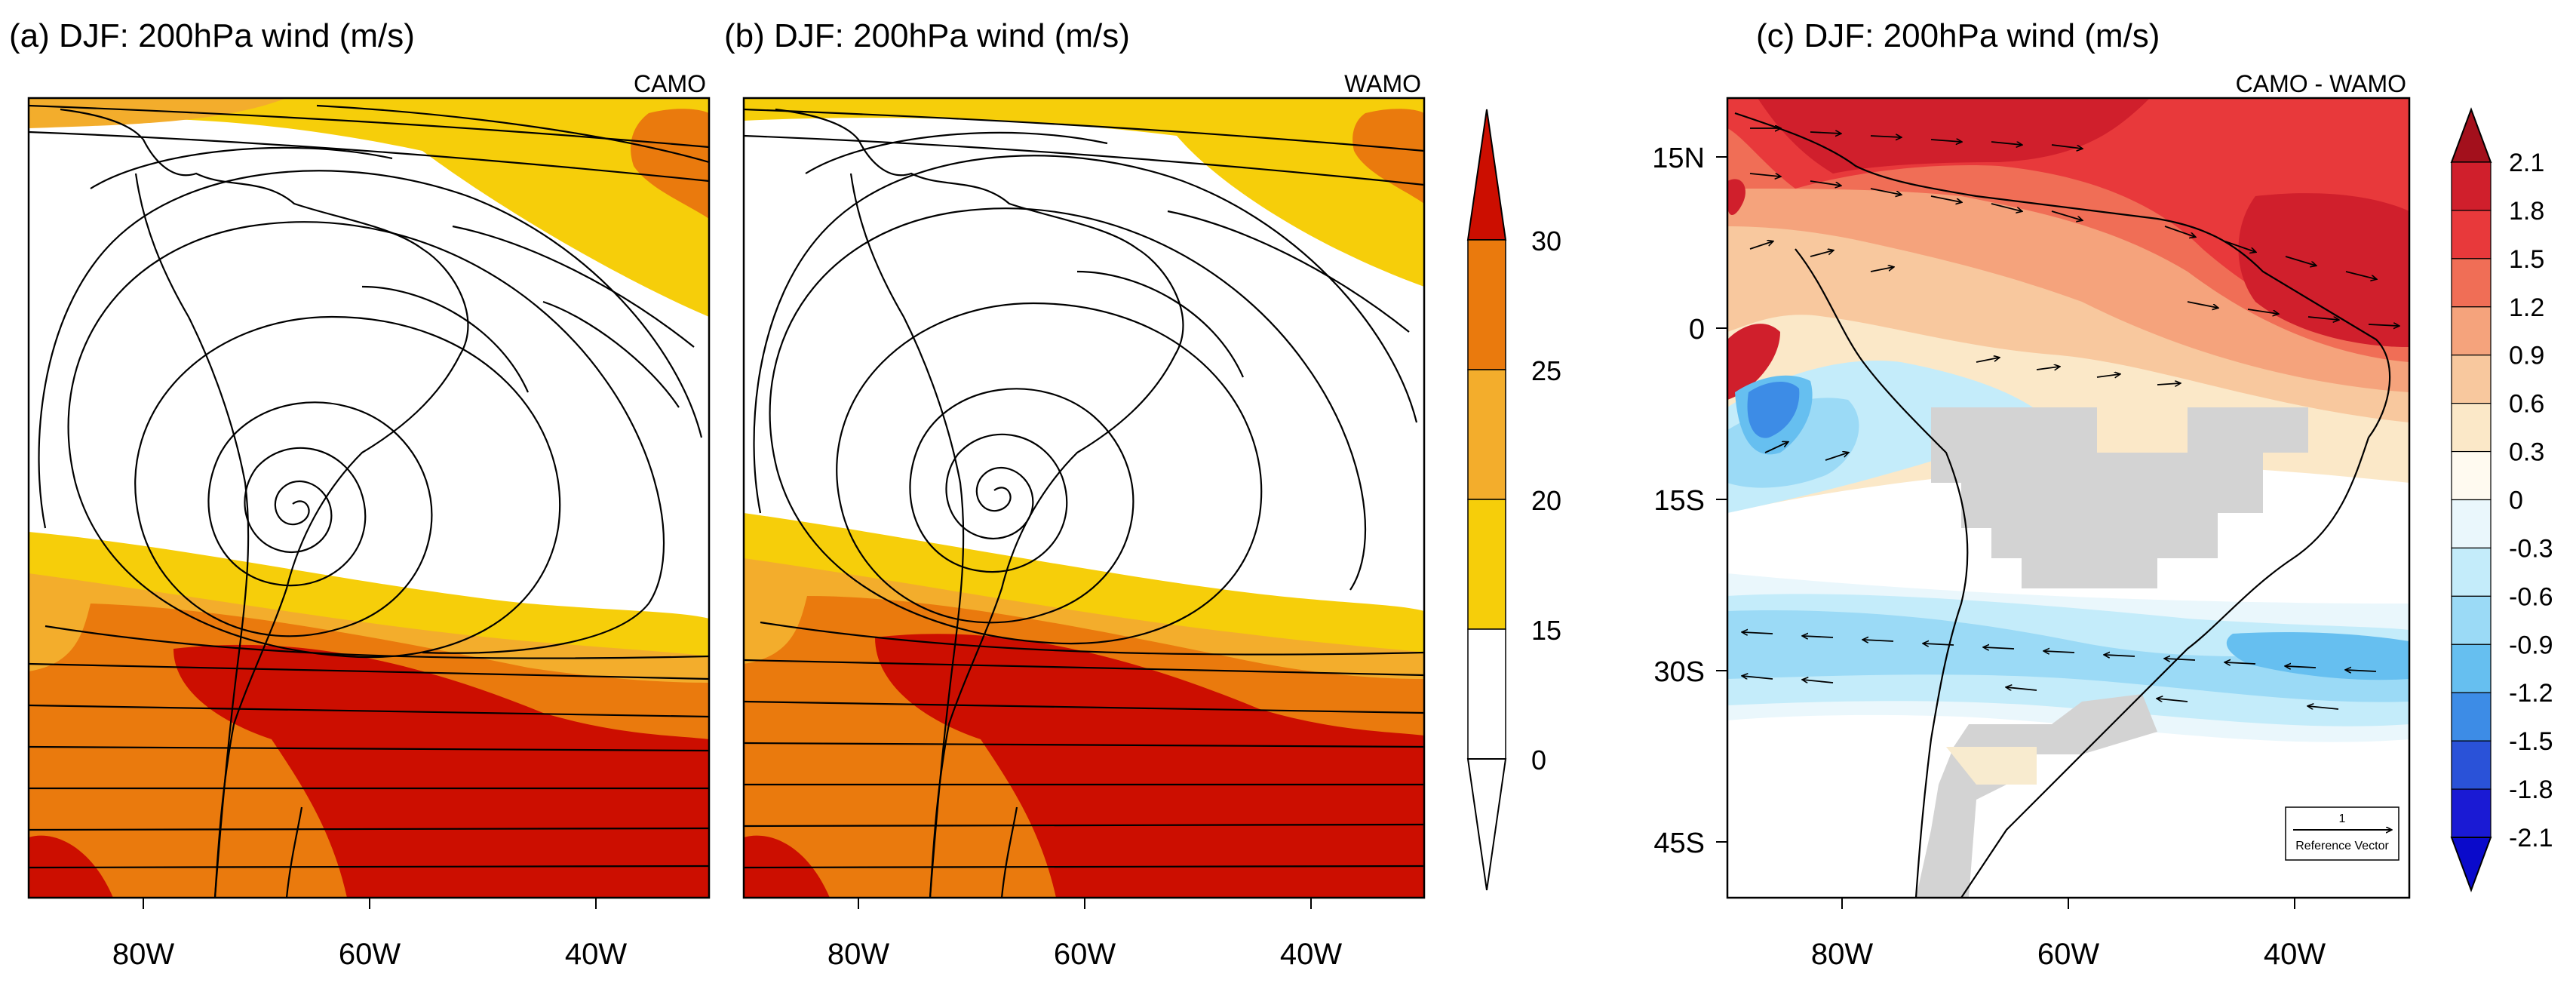  I want to click on colorbar-c-label: -0.3, so click(2531, 548).